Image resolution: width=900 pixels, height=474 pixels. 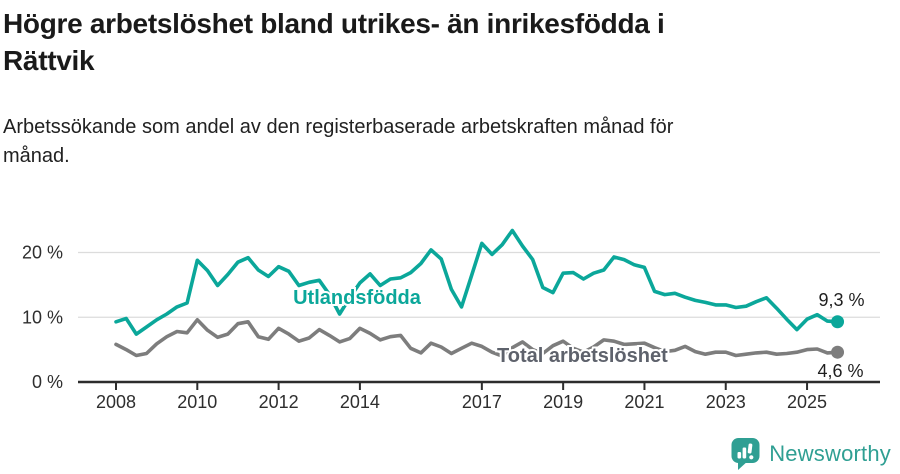 What do you see at coordinates (49, 60) in the screenshot?
I see `title-line-2: Rättvik` at bounding box center [49, 60].